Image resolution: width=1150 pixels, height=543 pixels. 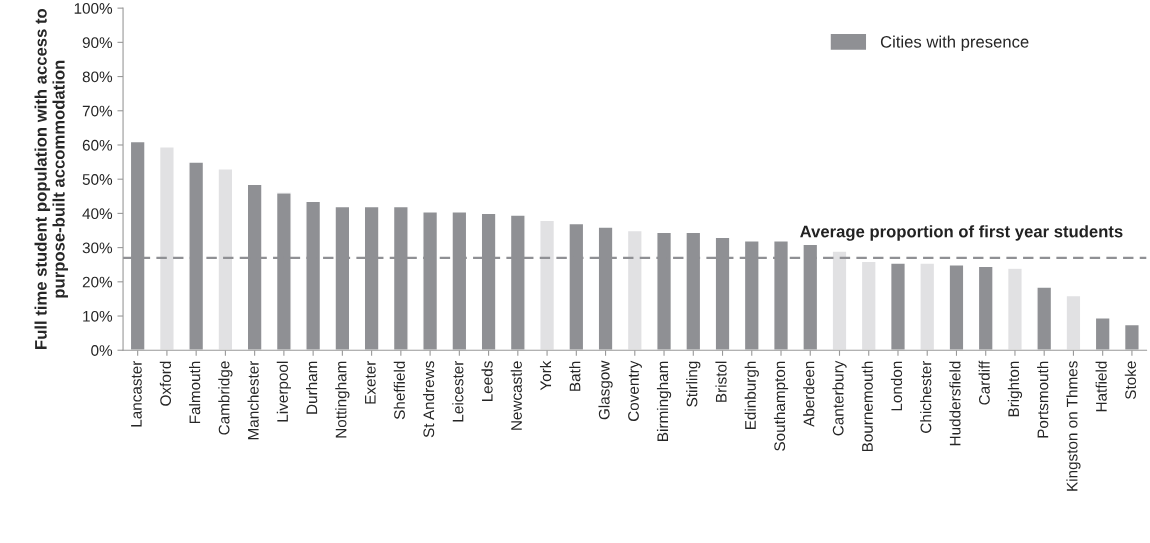 I want to click on x-tick-label: Cambridge, so click(x=225, y=398).